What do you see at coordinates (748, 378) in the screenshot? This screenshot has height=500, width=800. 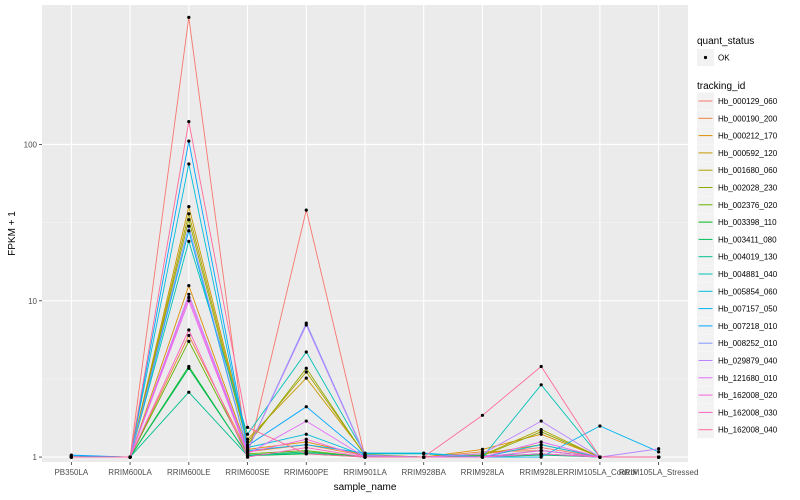 I see `legend-label: Hb_121680_010` at bounding box center [748, 378].